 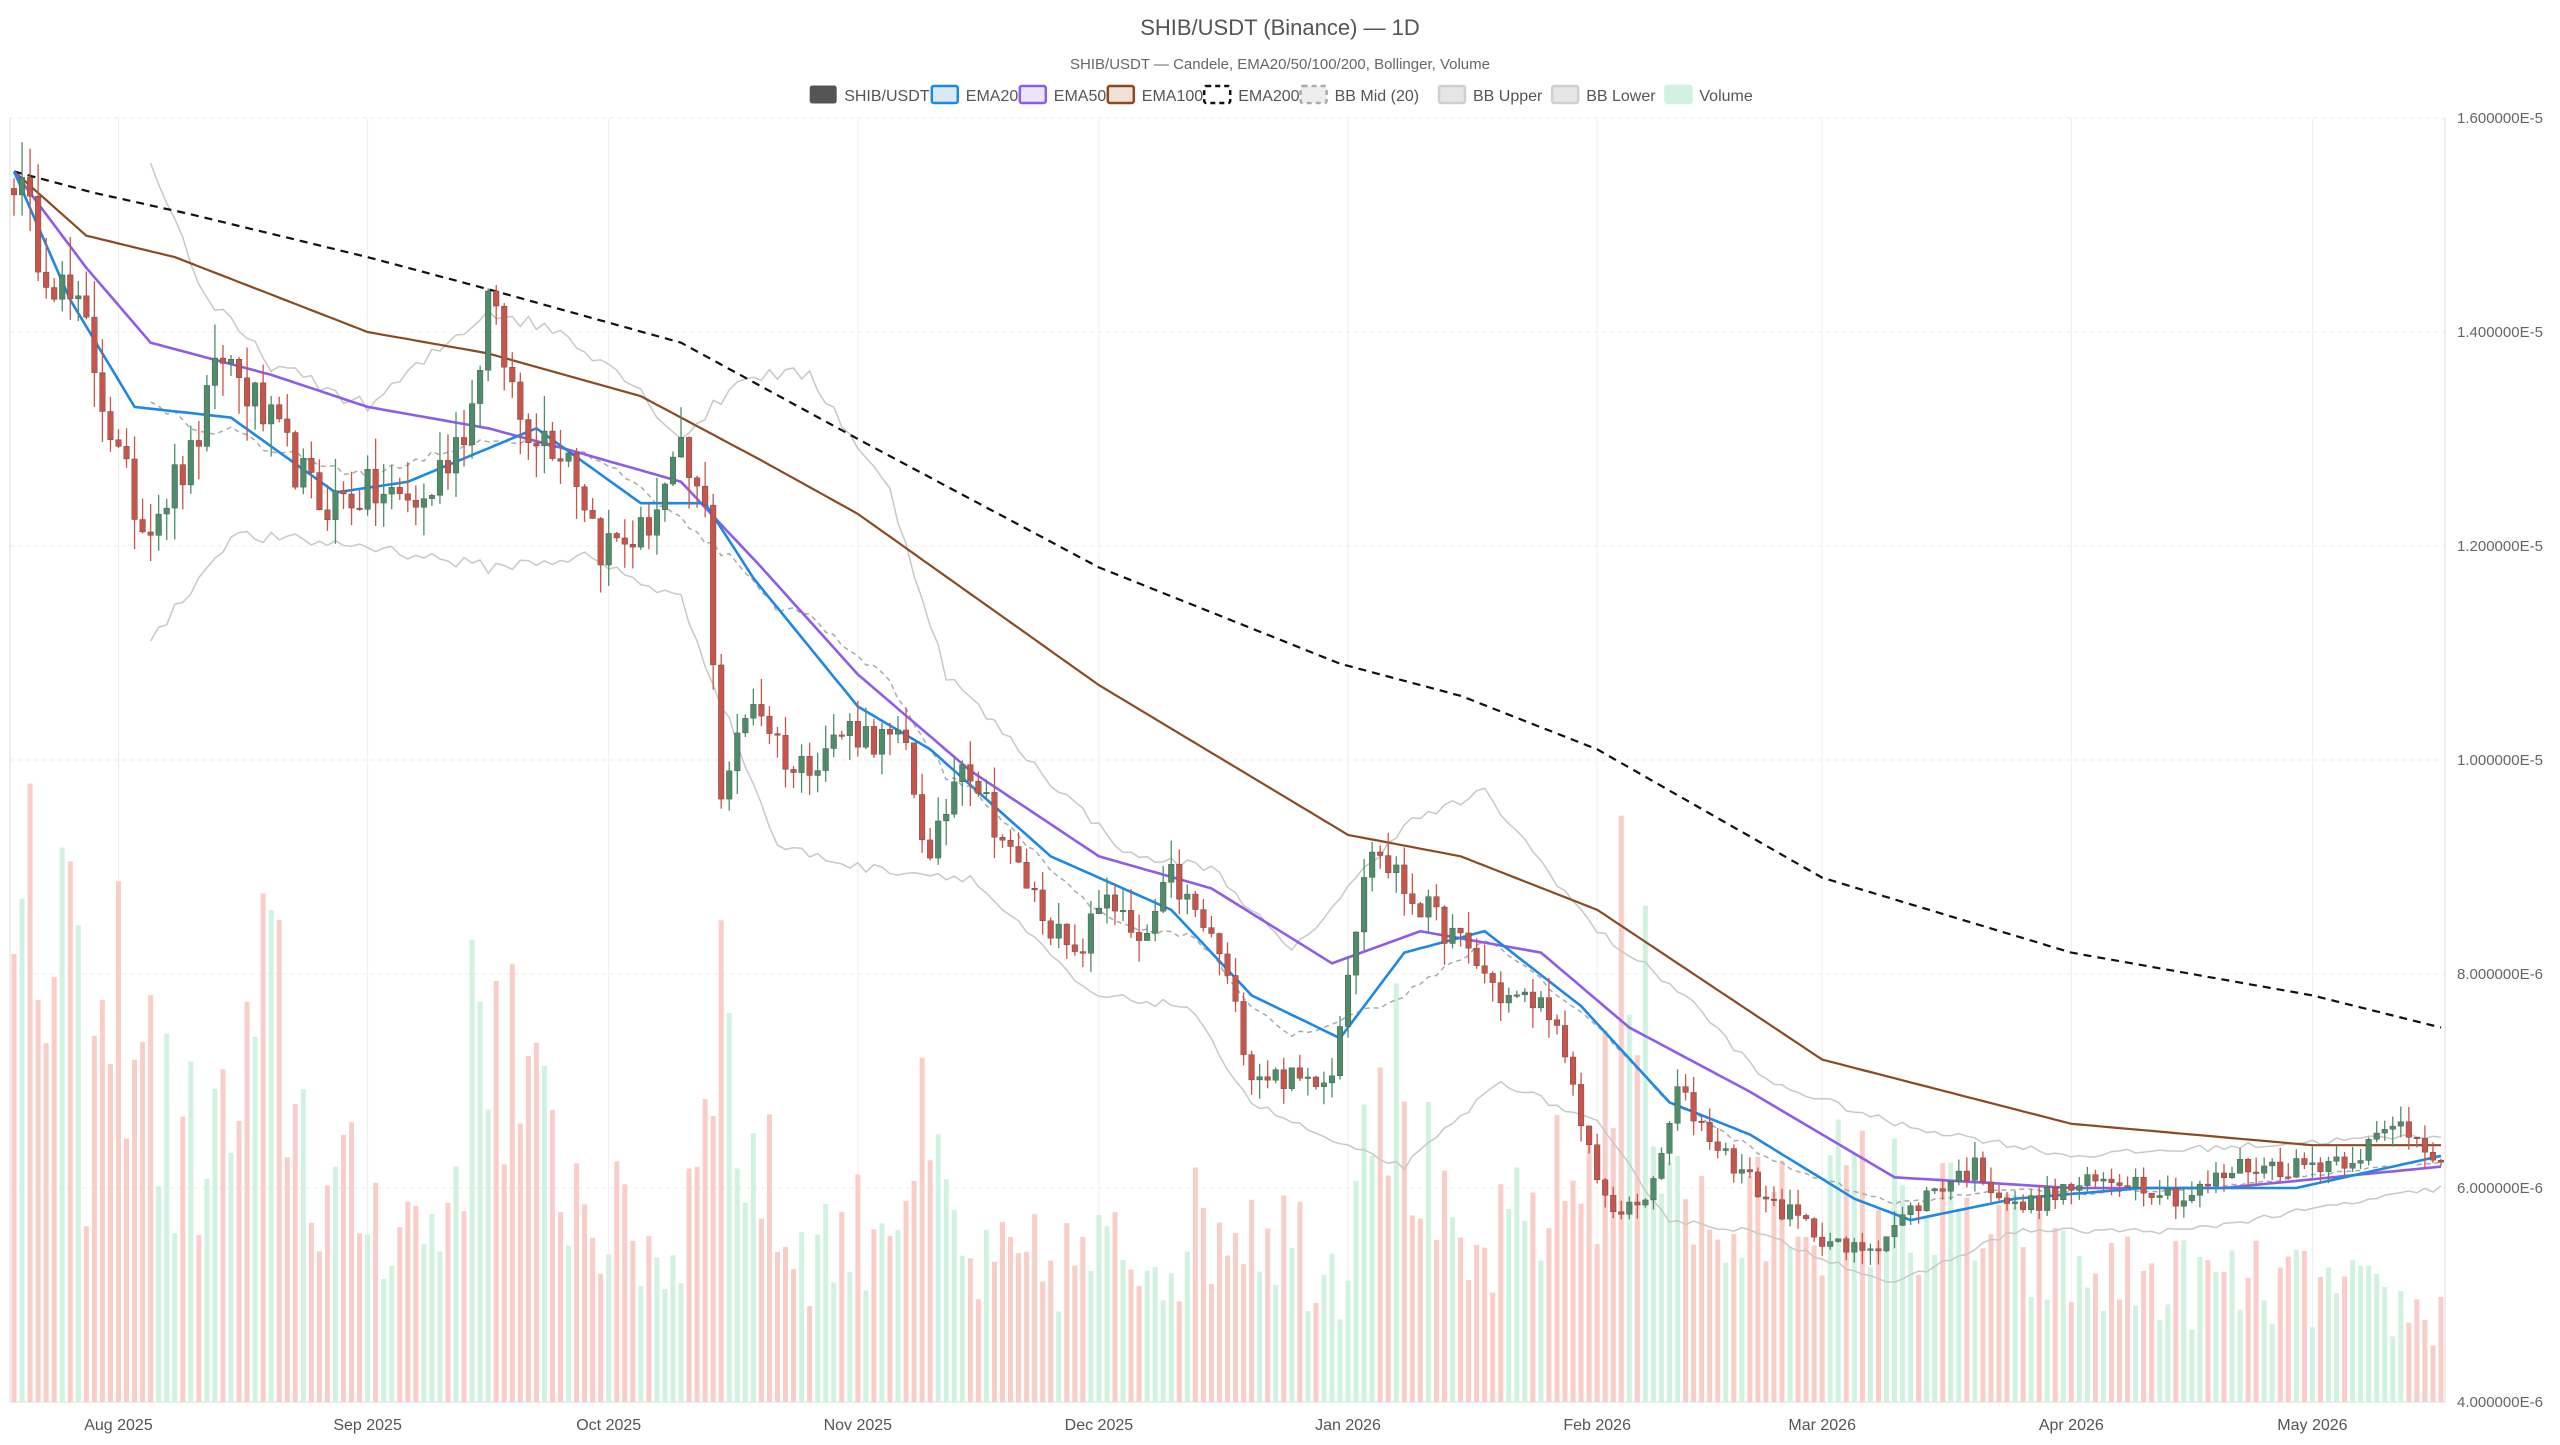 What do you see at coordinates (1822, 1425) in the screenshot?
I see `x-tick-label: Mar 2026` at bounding box center [1822, 1425].